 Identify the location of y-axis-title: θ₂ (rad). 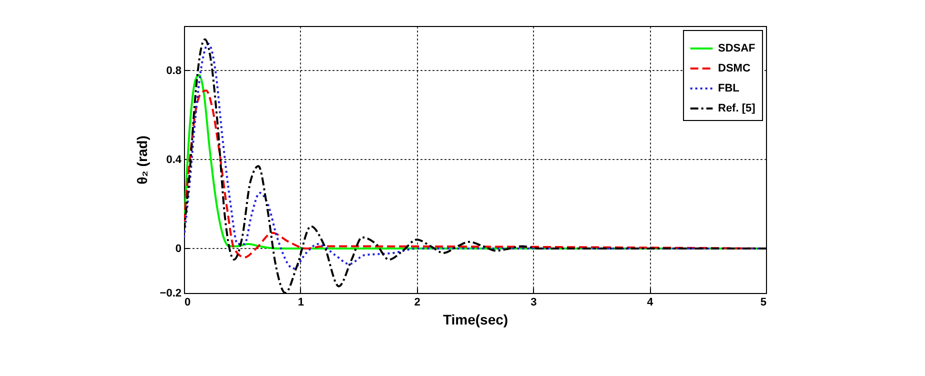
(142, 160).